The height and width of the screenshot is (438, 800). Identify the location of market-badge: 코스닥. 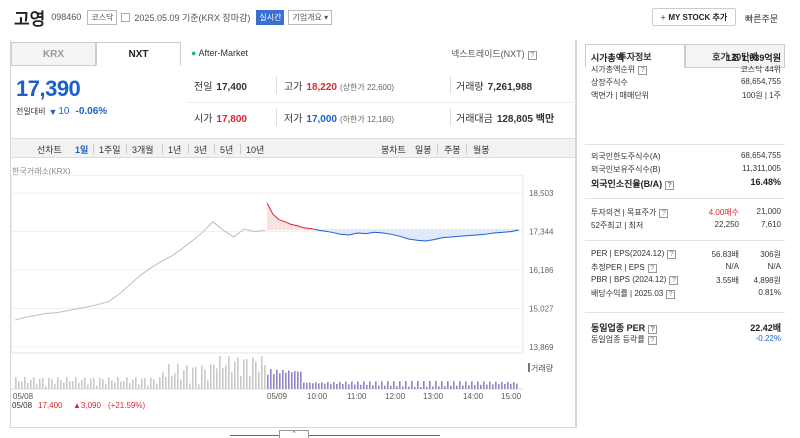
(102, 17).